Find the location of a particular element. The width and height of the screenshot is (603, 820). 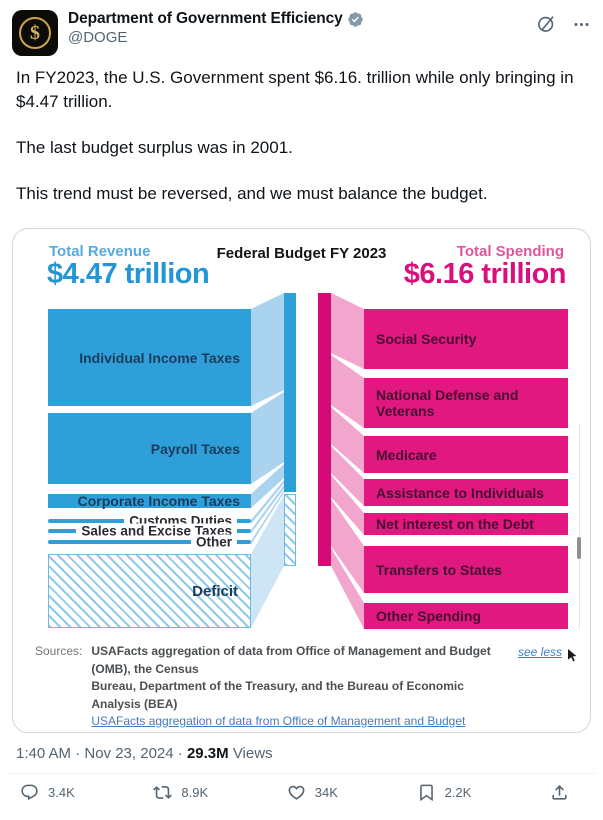

spending-block-net-interest: Net interest on the Debt is located at coordinates (466, 524).